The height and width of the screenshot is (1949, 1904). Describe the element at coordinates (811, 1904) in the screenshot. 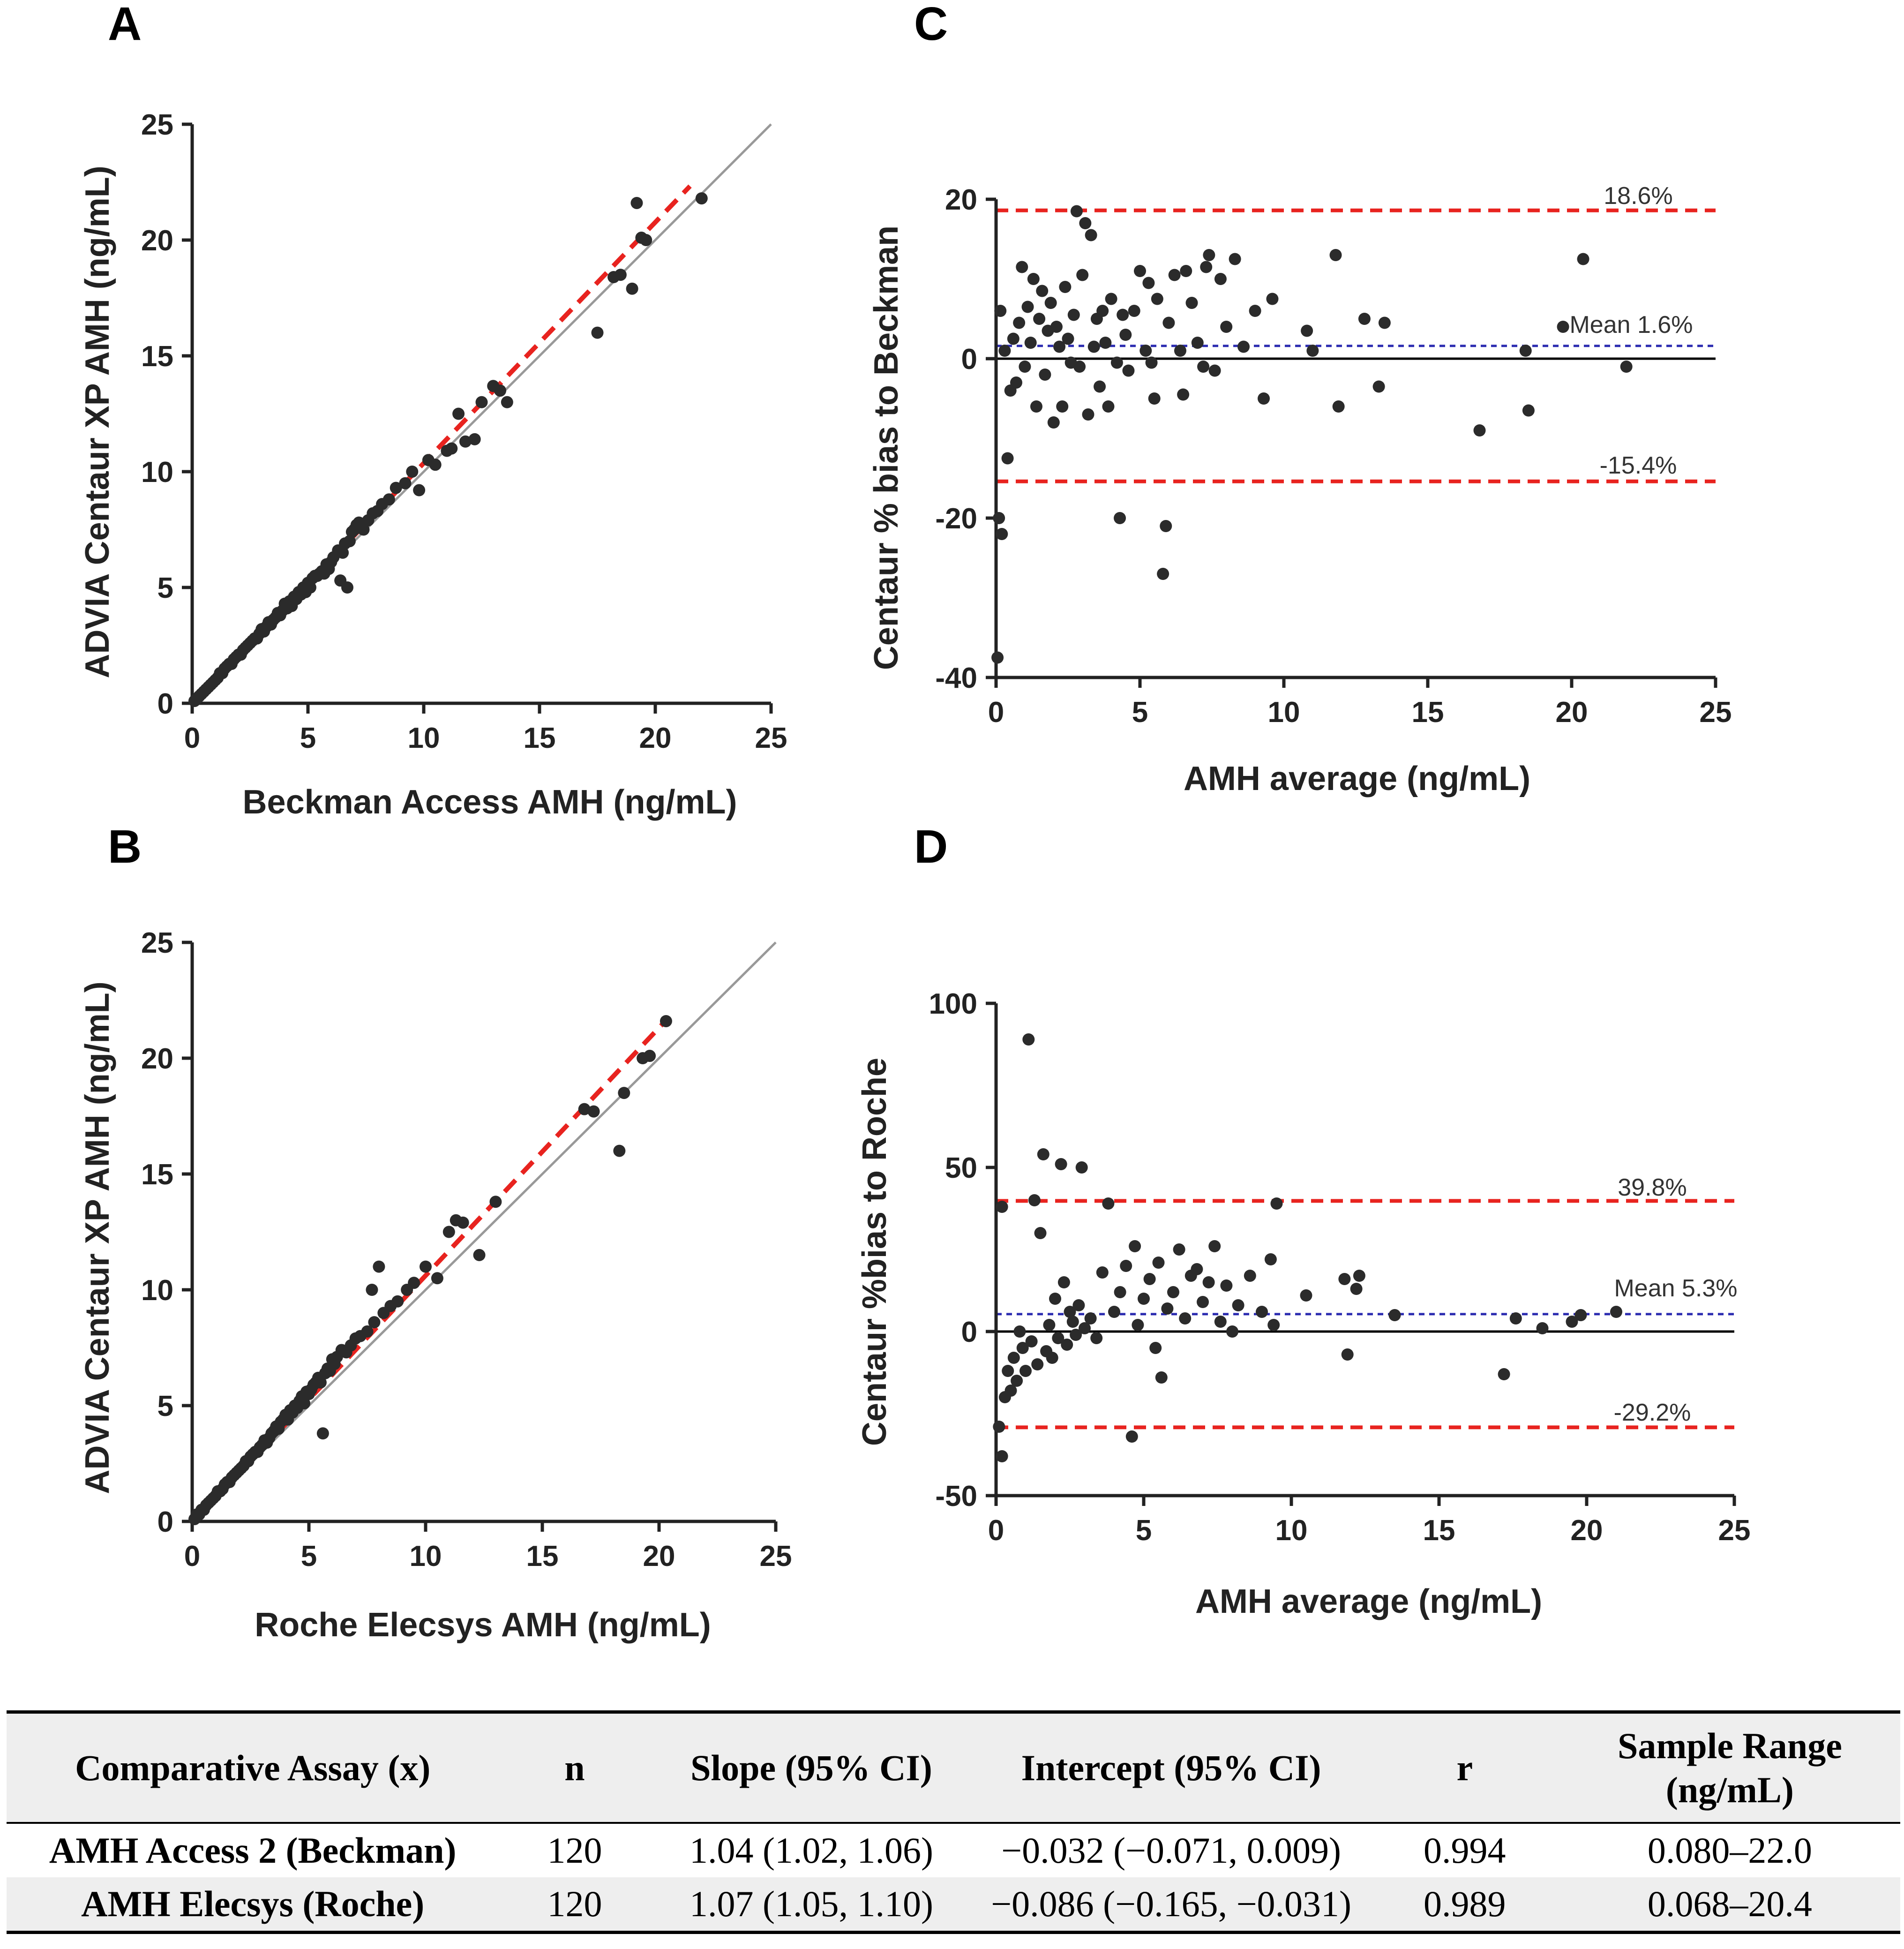

I see `cell-slope: 1.07 (1.05, 1.10)` at that location.